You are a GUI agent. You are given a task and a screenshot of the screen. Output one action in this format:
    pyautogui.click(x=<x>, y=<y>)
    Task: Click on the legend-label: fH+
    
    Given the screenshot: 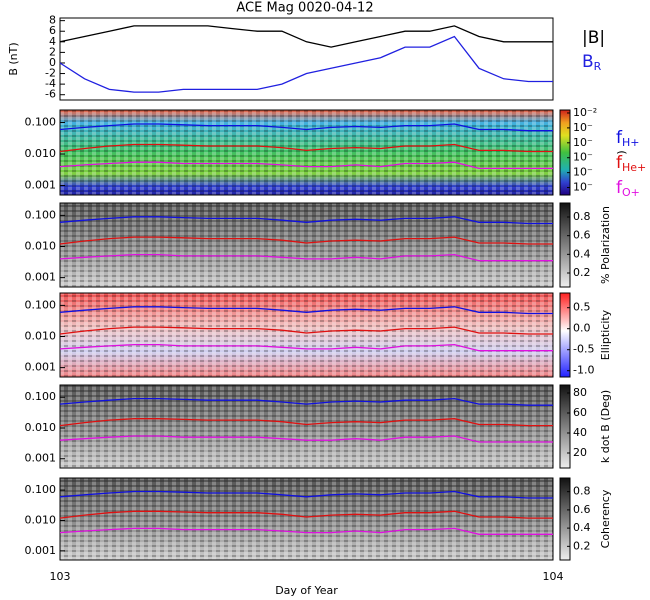 What is the action you would take?
    pyautogui.click(x=628, y=138)
    